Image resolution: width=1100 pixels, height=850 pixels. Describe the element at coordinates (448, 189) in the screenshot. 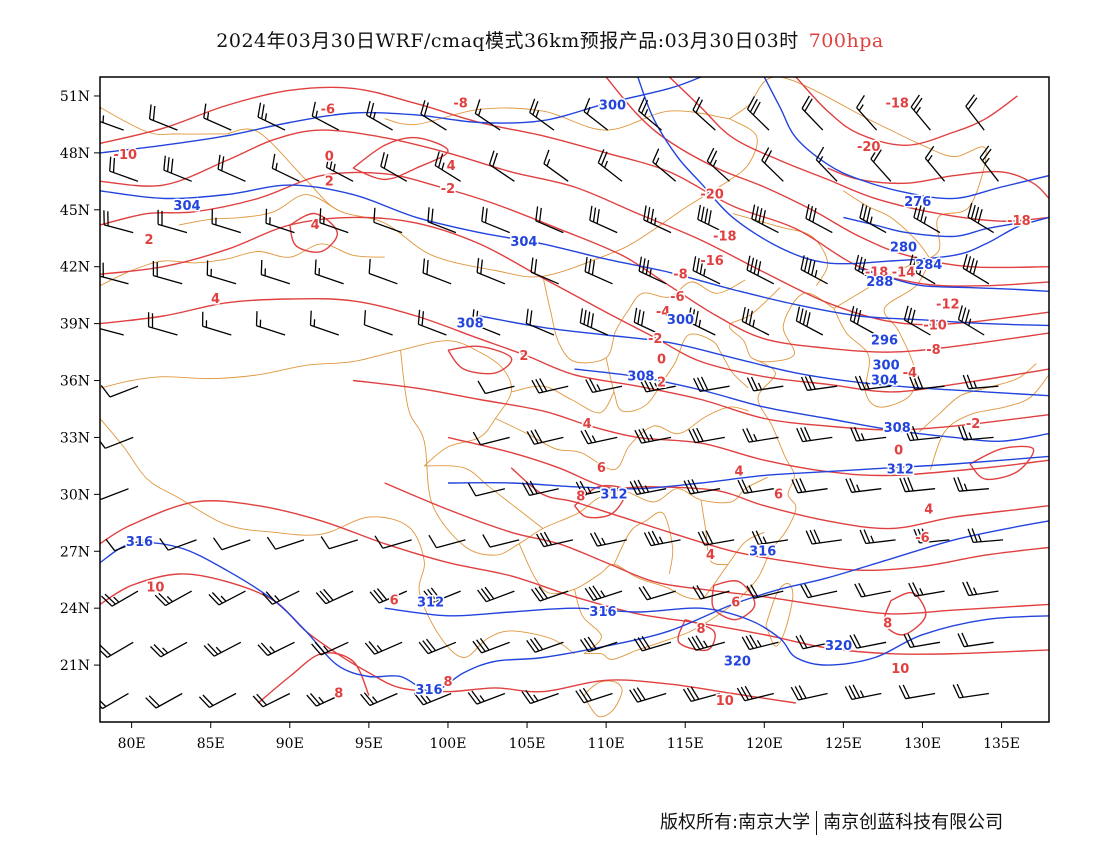

I see `isotherm-label: -2` at that location.